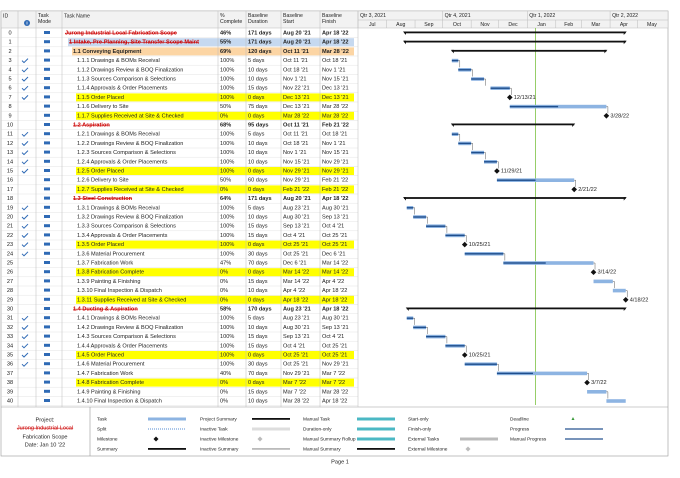 This screenshot has height=478, width=680. What do you see at coordinates (458, 16) in the screenshot?
I see `quarter-label: Qtr 4, 2021` at bounding box center [458, 16].